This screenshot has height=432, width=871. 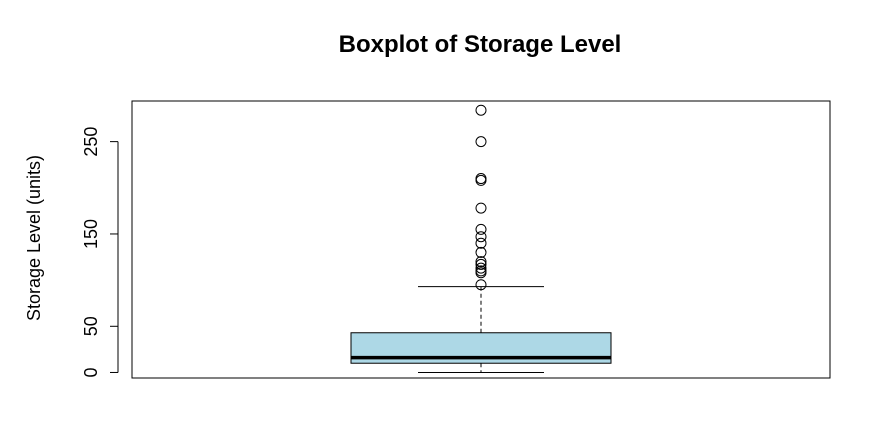 What do you see at coordinates (100, 252) in the screenshot?
I see `y-axis: 0 50 150 250` at bounding box center [100, 252].